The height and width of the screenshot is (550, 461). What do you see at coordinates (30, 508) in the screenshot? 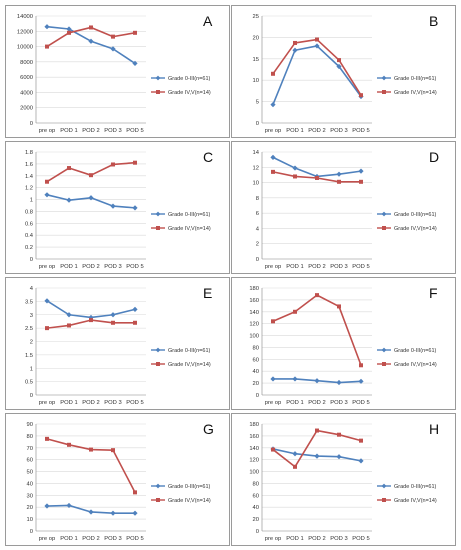
I see `y-tick-label: 20` at bounding box center [30, 508].